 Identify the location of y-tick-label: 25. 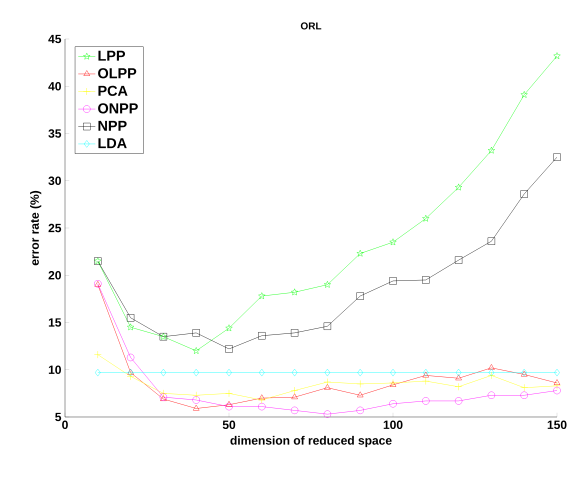
(55, 228).